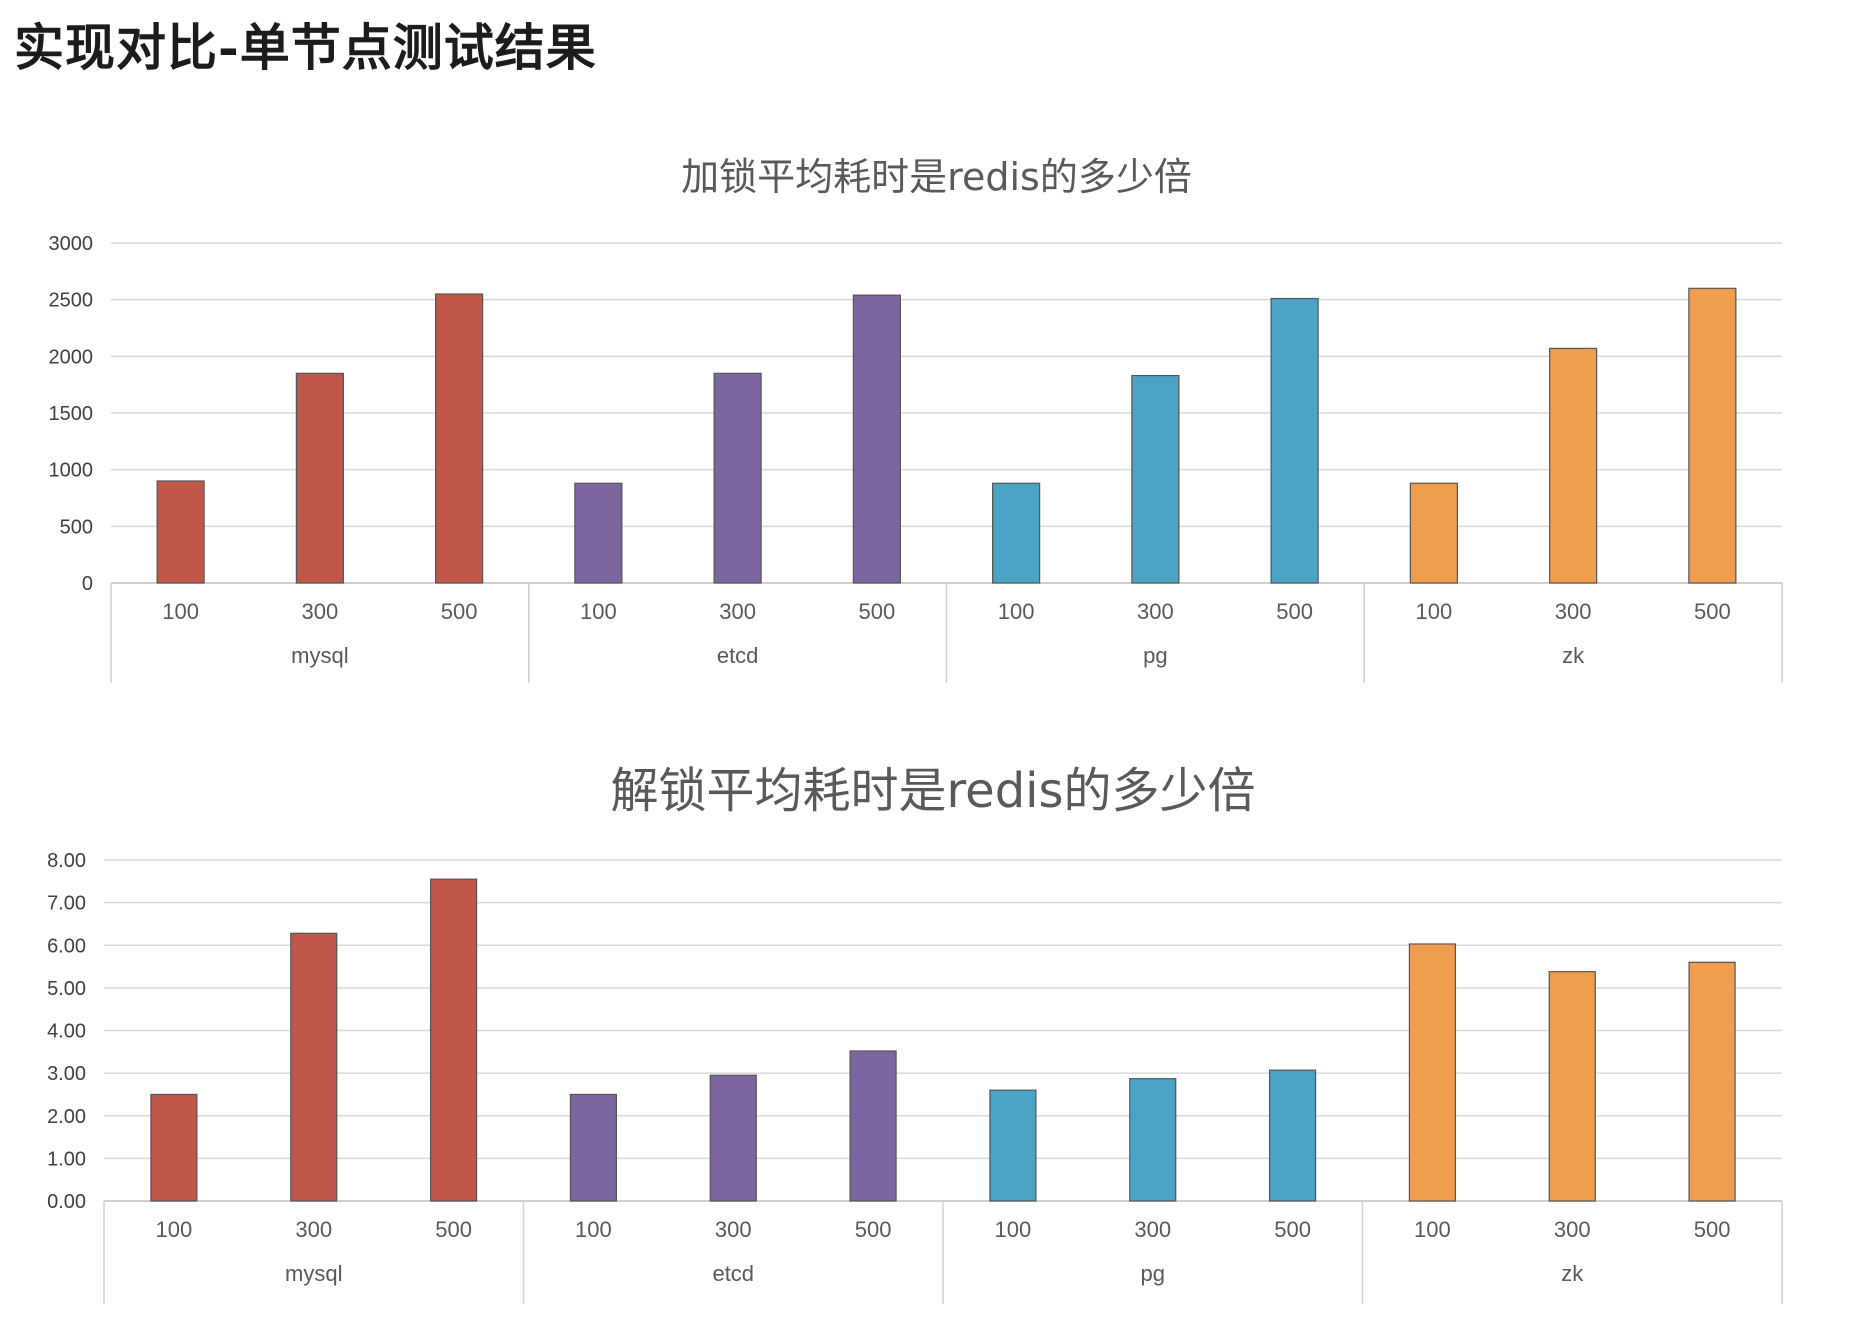 This screenshot has height=1324, width=1858. Describe the element at coordinates (305, 47) in the screenshot. I see `slide-title: 实现对比-单节点测试结果` at that location.